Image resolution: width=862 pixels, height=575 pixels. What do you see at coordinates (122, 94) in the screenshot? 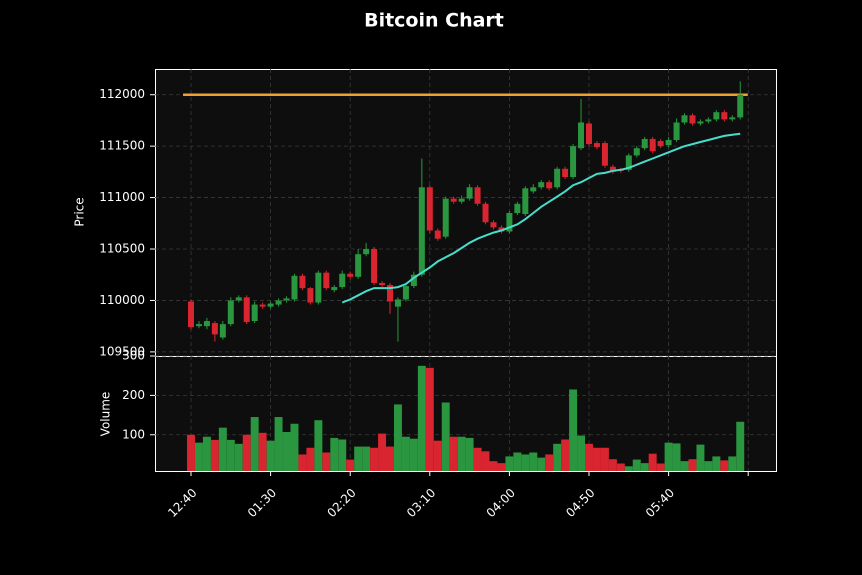
I see `y-tick-label: 112000` at bounding box center [122, 94].